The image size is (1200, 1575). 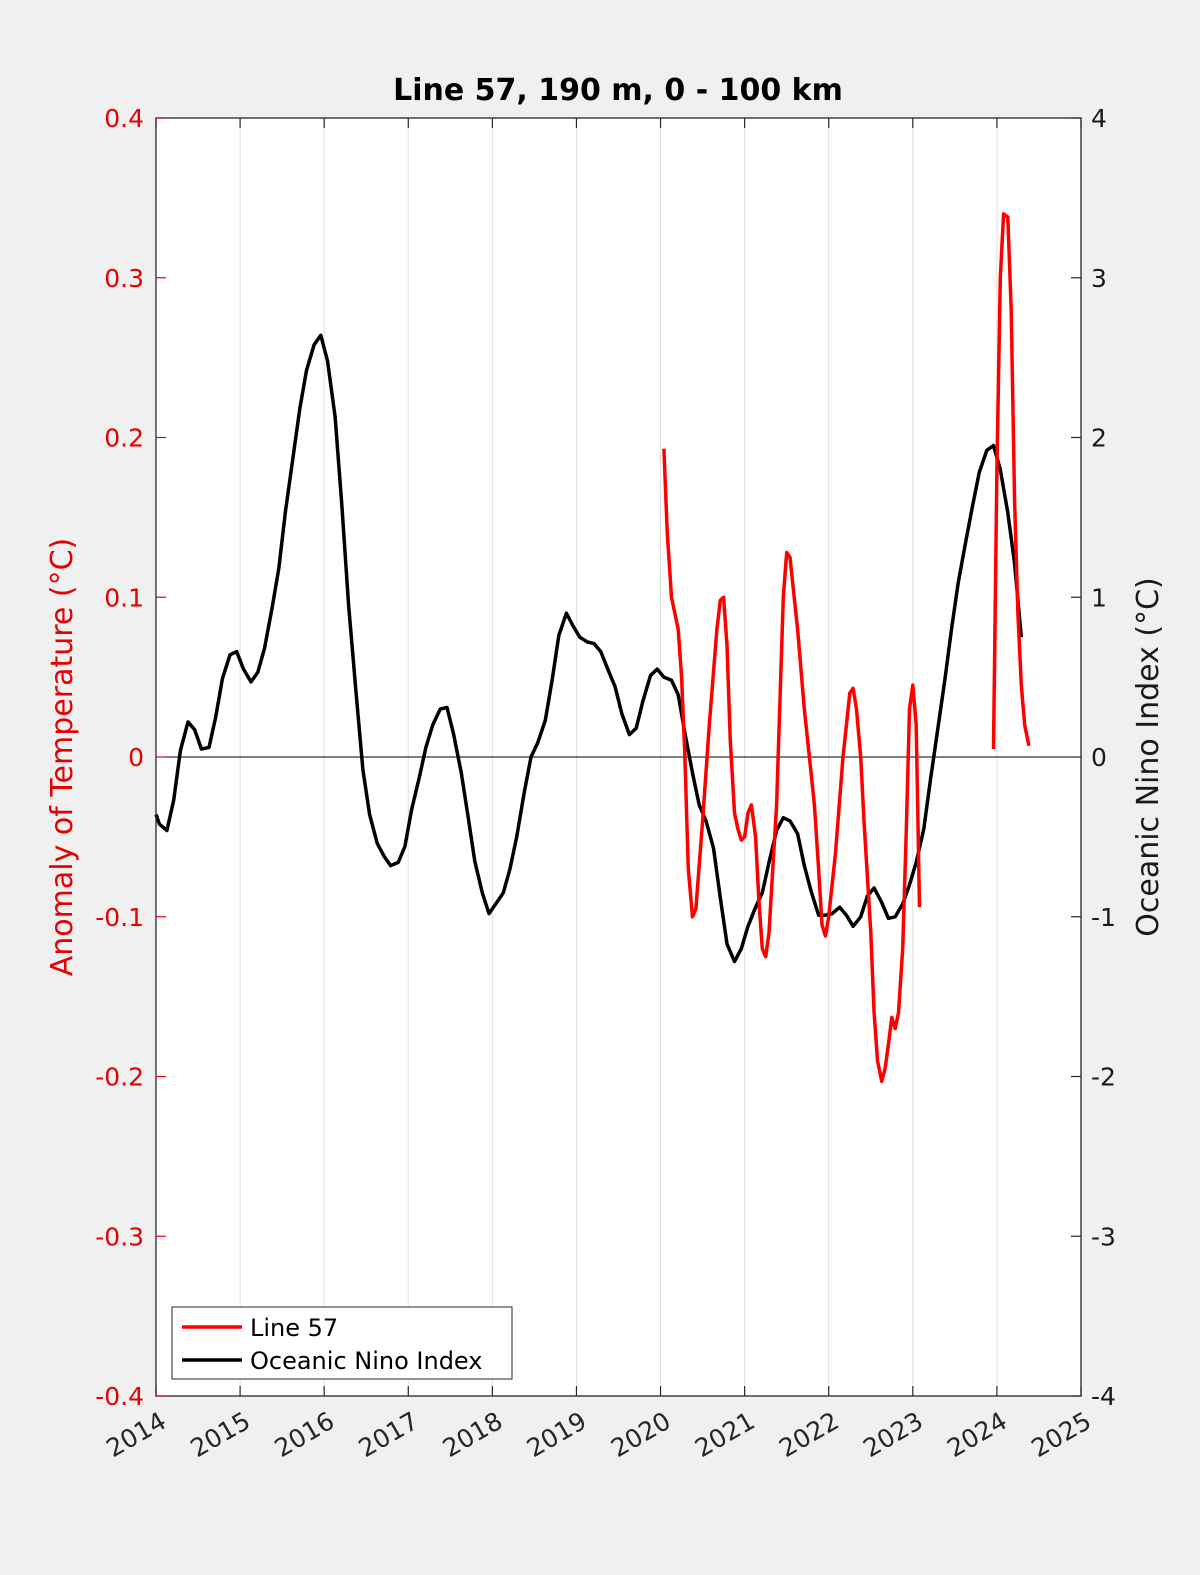 What do you see at coordinates (557, 1434) in the screenshot?
I see `x-tick-label: 2019` at bounding box center [557, 1434].